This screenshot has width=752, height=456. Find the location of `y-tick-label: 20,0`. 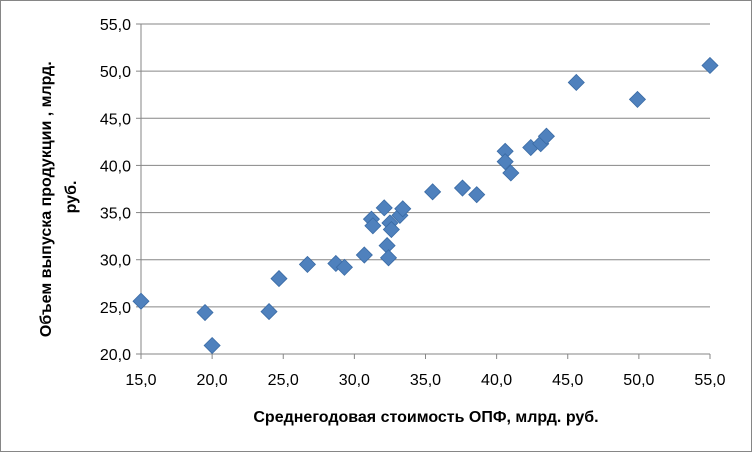

y-tick-label: 20,0 is located at coordinates (115, 355).